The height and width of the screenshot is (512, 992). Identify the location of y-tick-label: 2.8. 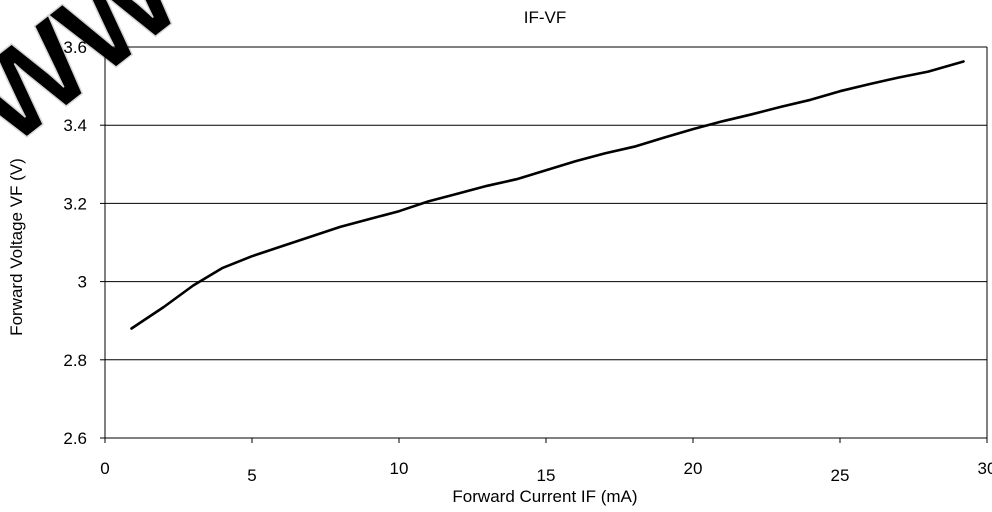
(75, 360).